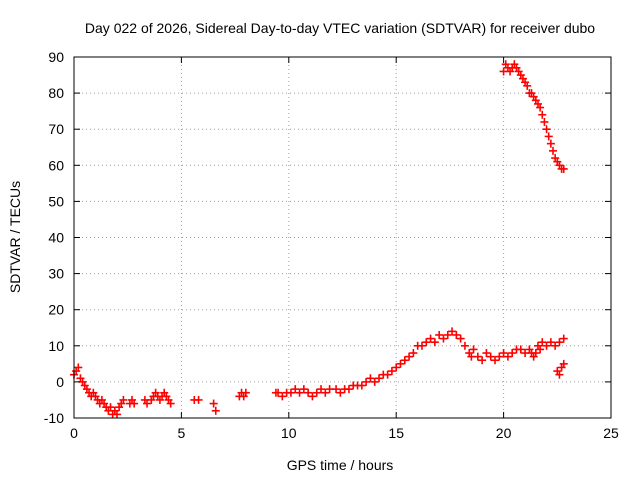  What do you see at coordinates (15, 237) in the screenshot?
I see `y-axis-title: SDTVAR / TECUs` at bounding box center [15, 237].